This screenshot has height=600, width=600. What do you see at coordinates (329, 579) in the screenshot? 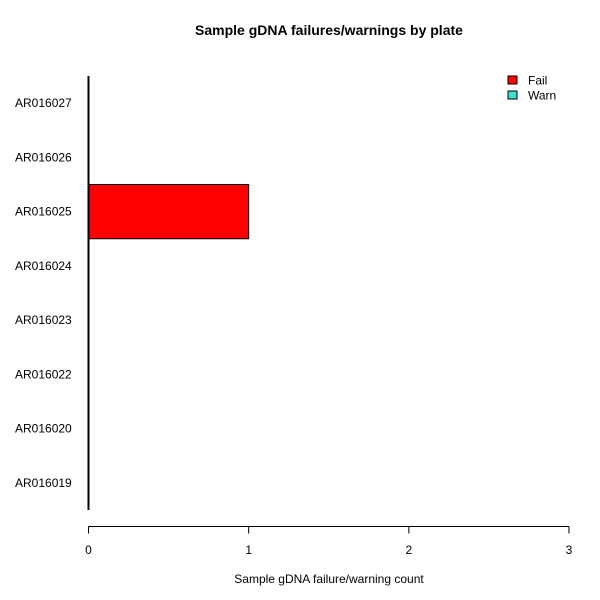
I see `x-axis-label: Sample gDNA failure/warning count` at bounding box center [329, 579].